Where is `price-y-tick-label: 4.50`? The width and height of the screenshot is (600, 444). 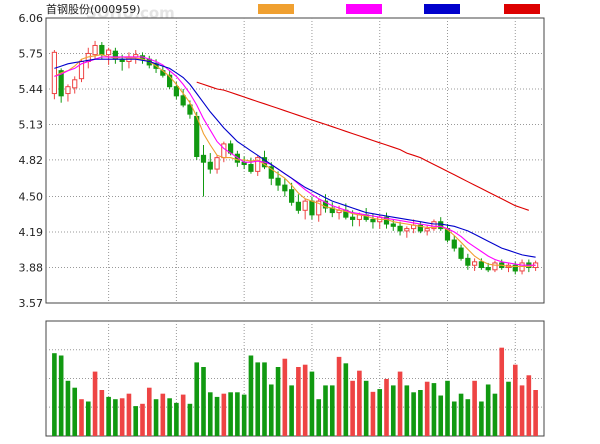 price-y-tick-label: 4.50 is located at coordinates (31, 197).